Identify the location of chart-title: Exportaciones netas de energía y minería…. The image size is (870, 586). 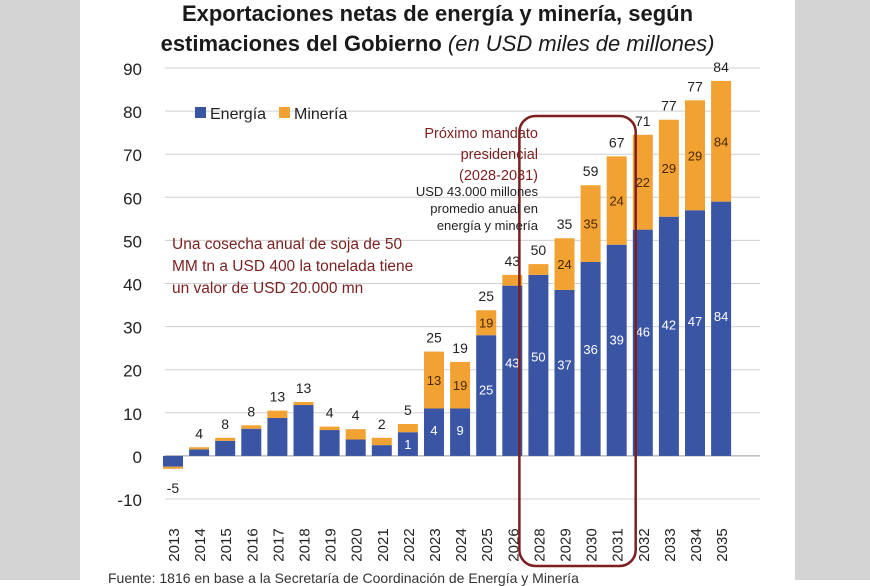
(437, 13).